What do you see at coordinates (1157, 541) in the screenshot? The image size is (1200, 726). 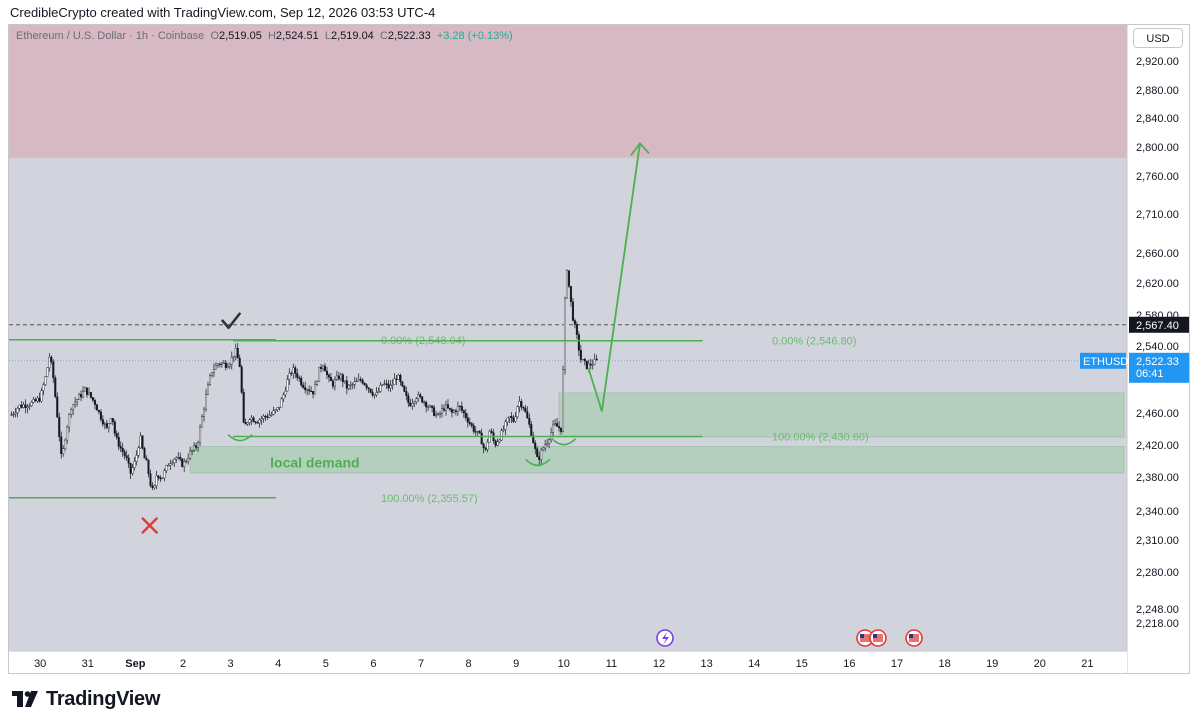 I see `price-tick-label: 2,310.00` at bounding box center [1157, 541].